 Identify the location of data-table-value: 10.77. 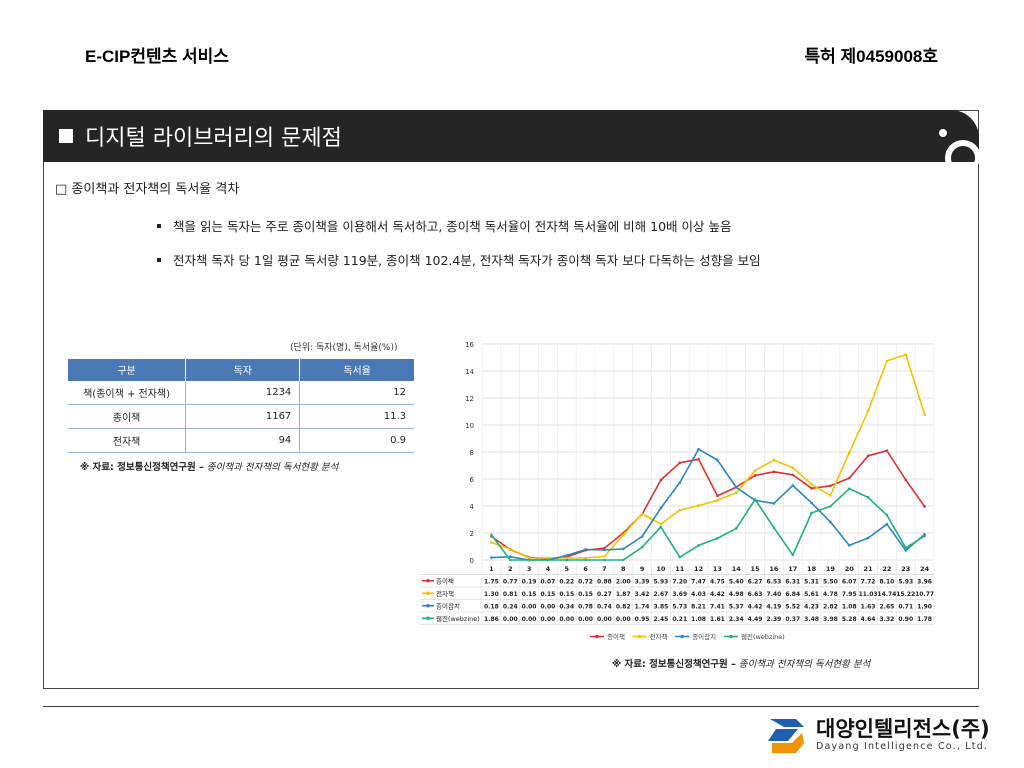
(924, 594).